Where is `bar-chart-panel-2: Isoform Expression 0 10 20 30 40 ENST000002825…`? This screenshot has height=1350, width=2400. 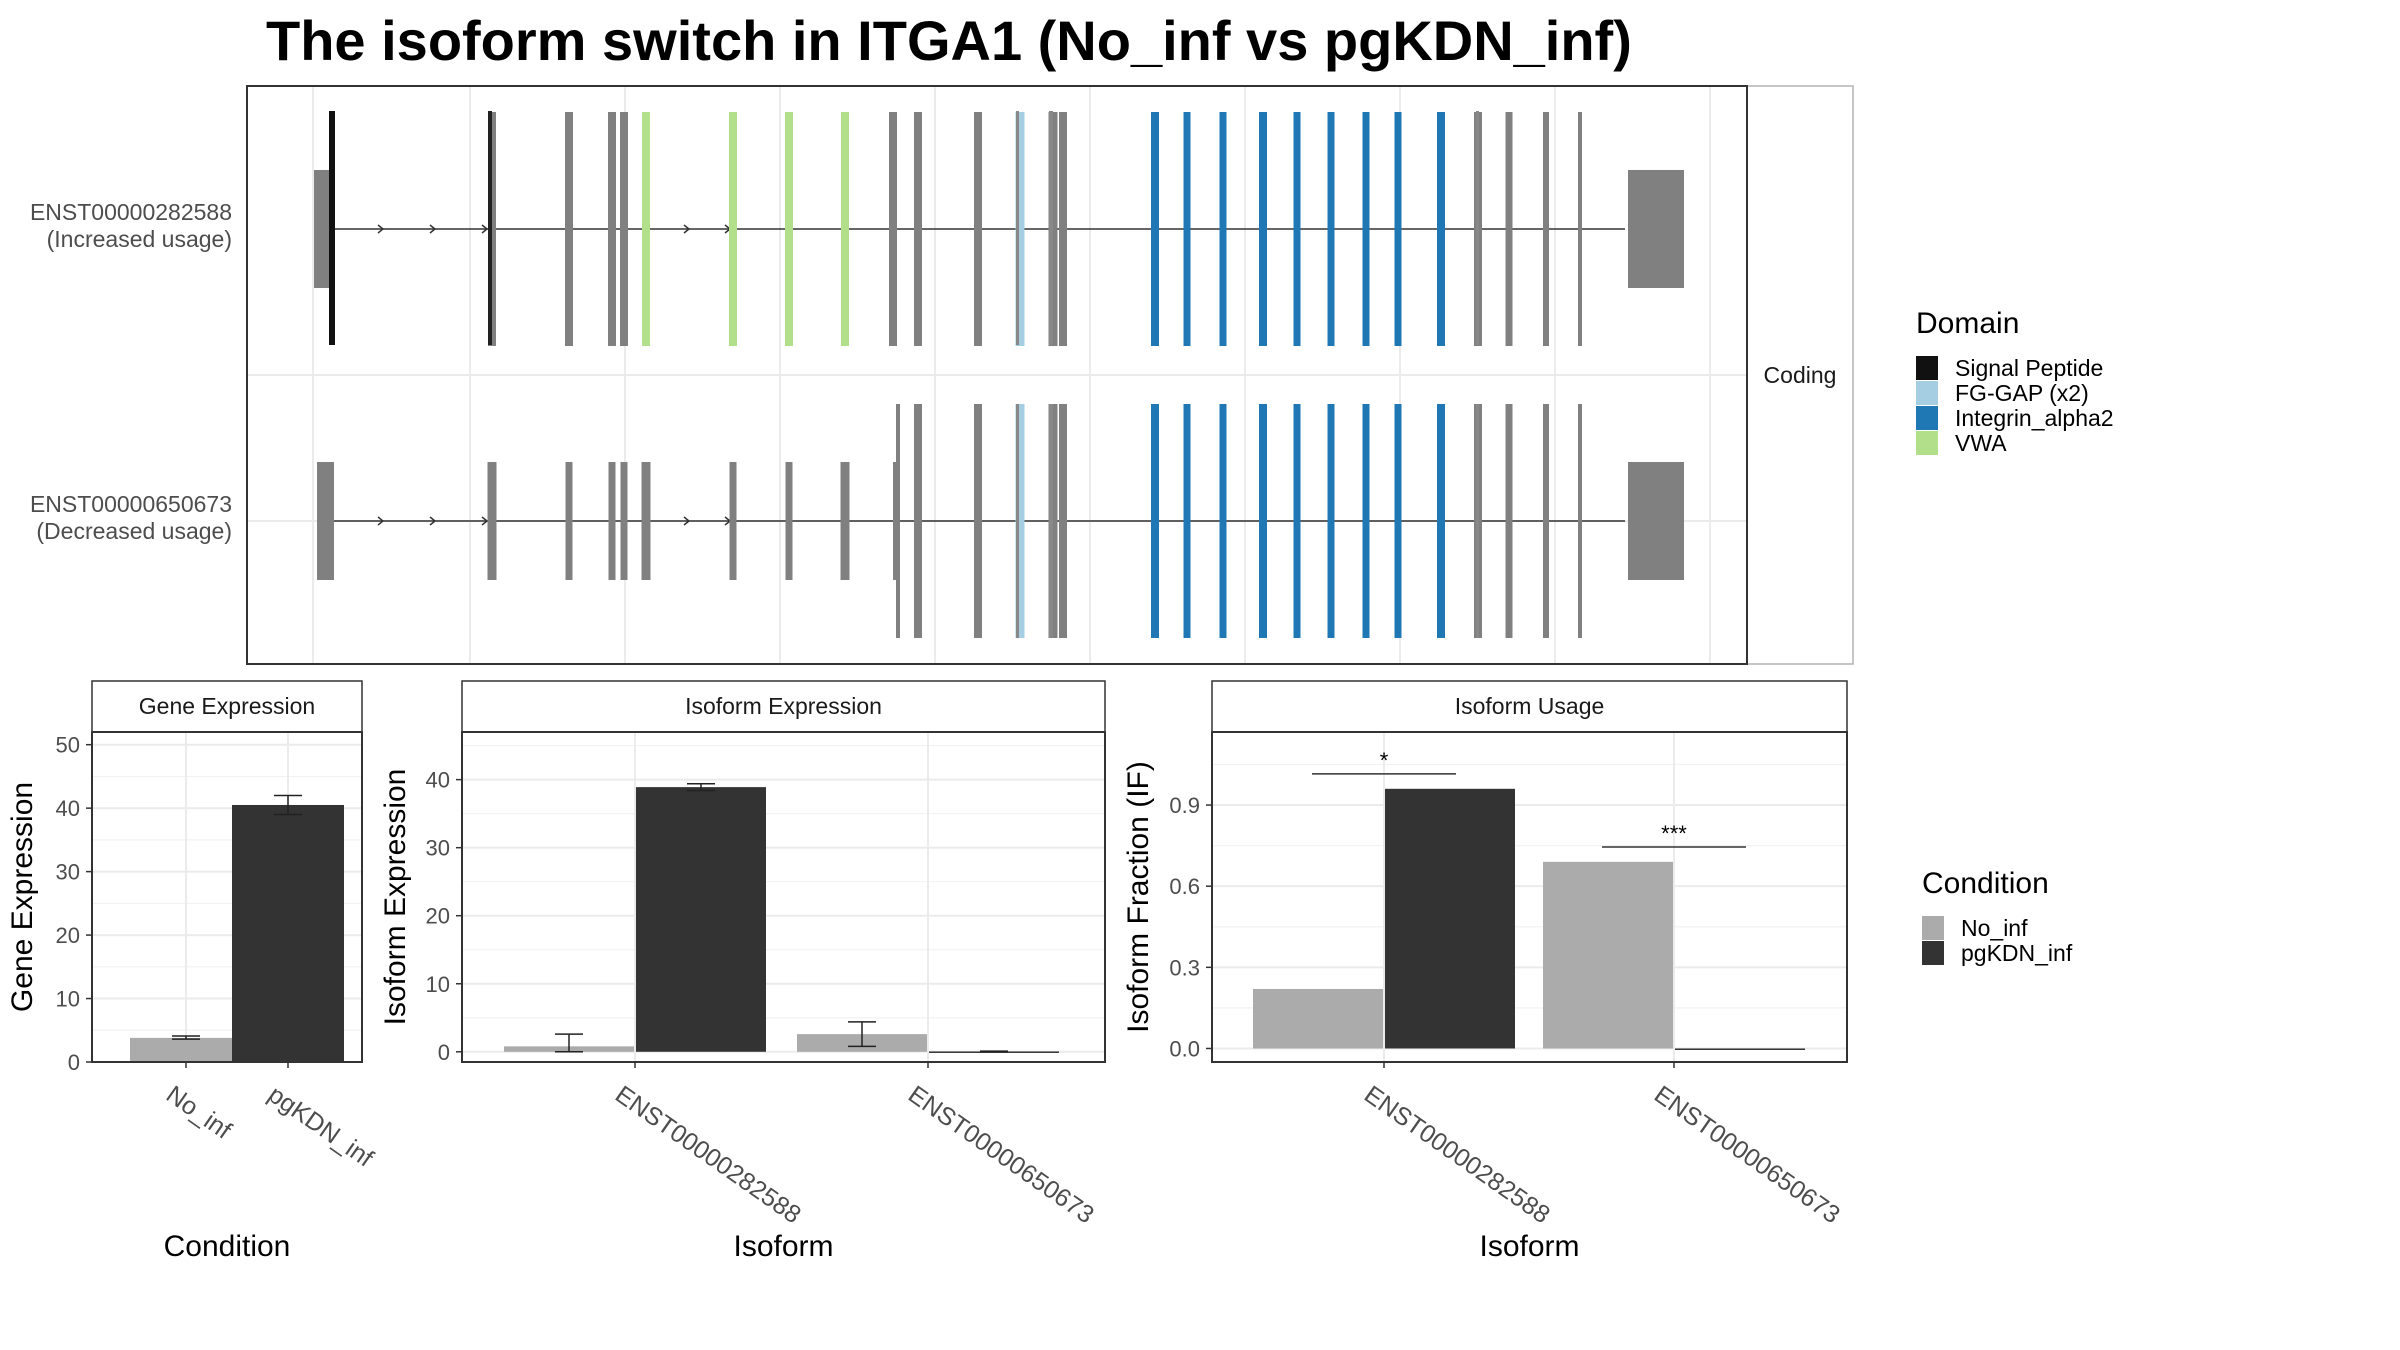 bar-chart-panel-2: Isoform Expression 0 10 20 30 40 ENST000002825… is located at coordinates (742, 971).